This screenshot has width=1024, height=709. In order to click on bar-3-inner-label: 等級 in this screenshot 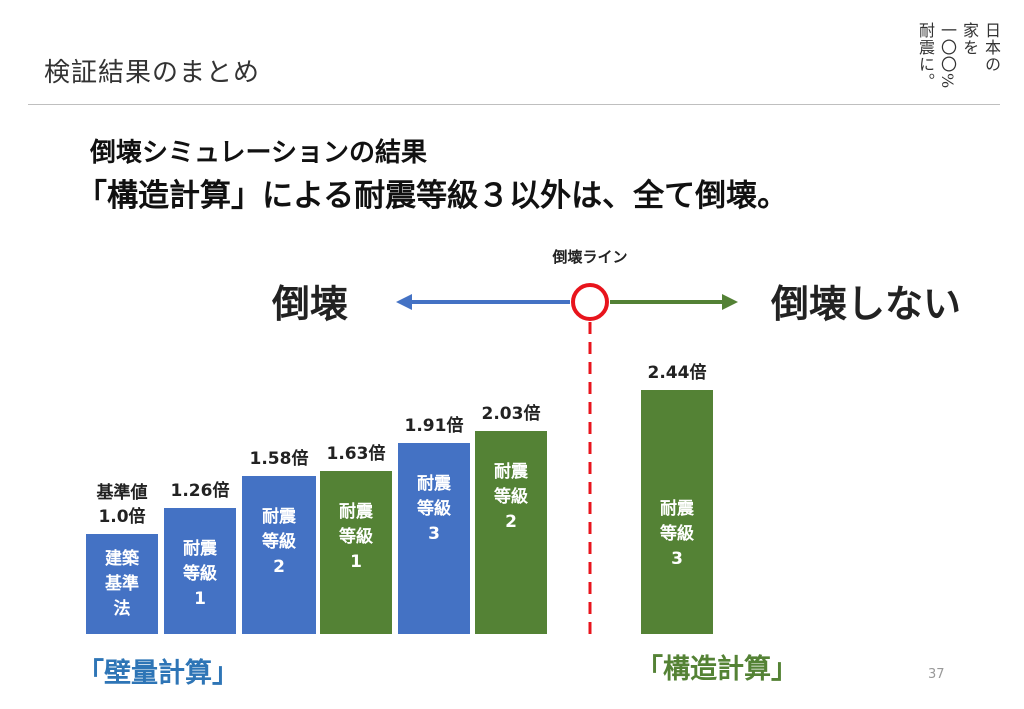, I will do `click(279, 541)`.